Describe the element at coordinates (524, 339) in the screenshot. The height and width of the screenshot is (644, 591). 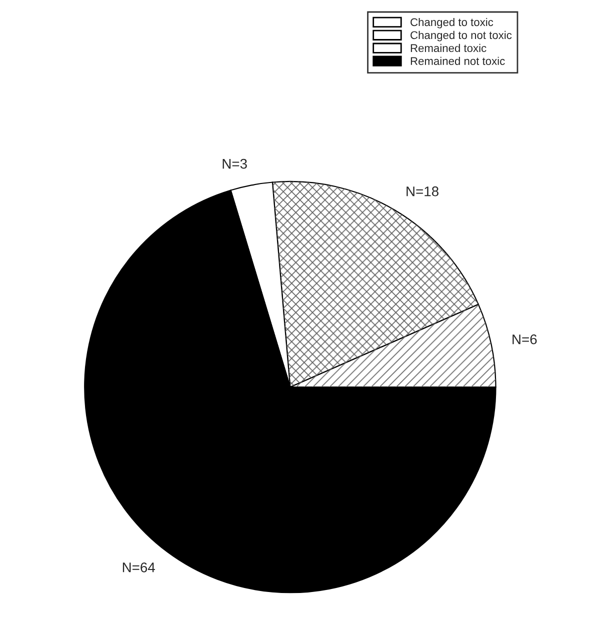
I see `data-label: N=6` at that location.